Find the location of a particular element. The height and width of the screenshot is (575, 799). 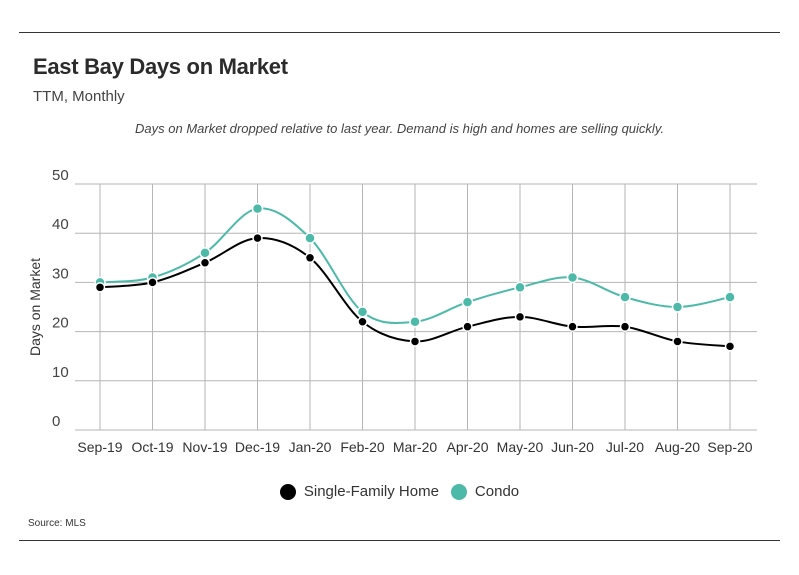

x-tick-label: Jun-20 is located at coordinates (572, 447).